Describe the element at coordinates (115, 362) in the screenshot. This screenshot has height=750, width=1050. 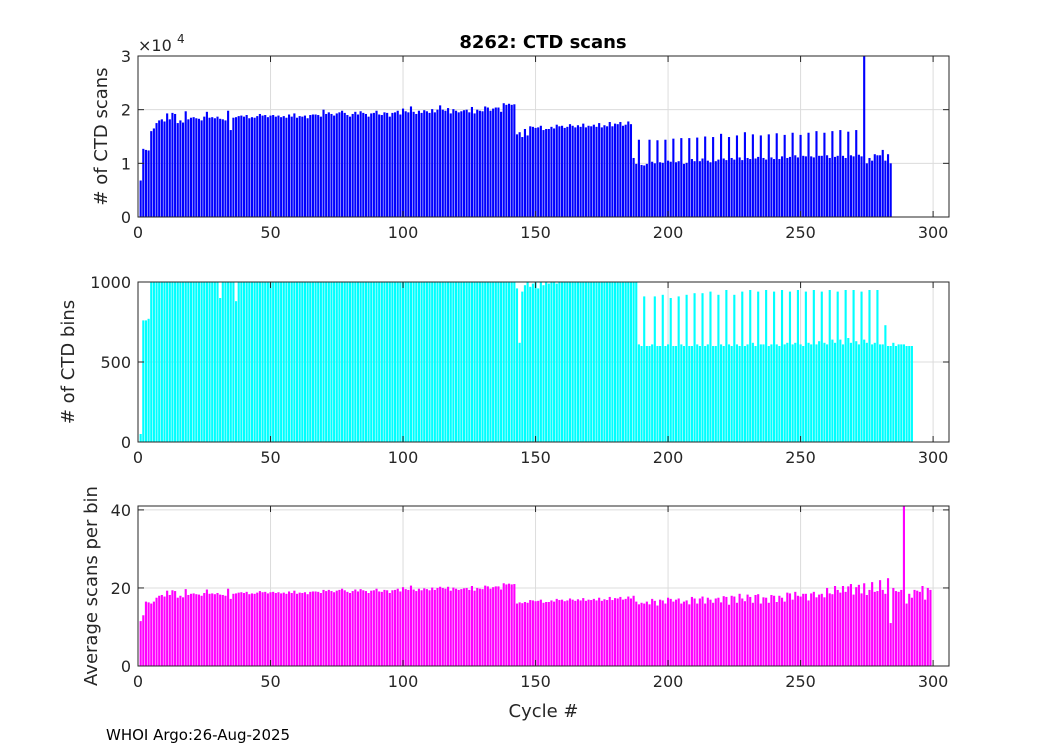
I see `y-tick-label: 500` at that location.